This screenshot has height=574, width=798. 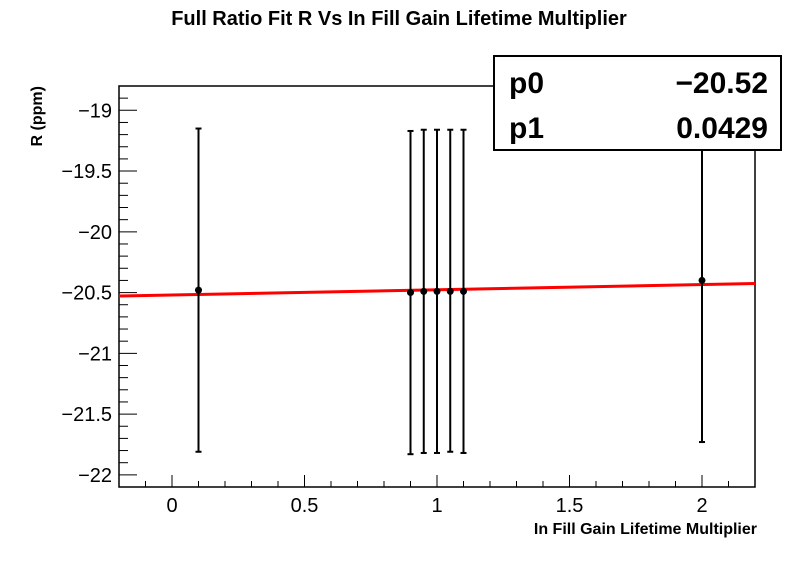 I want to click on stats-p1-name: p1, so click(x=526, y=128).